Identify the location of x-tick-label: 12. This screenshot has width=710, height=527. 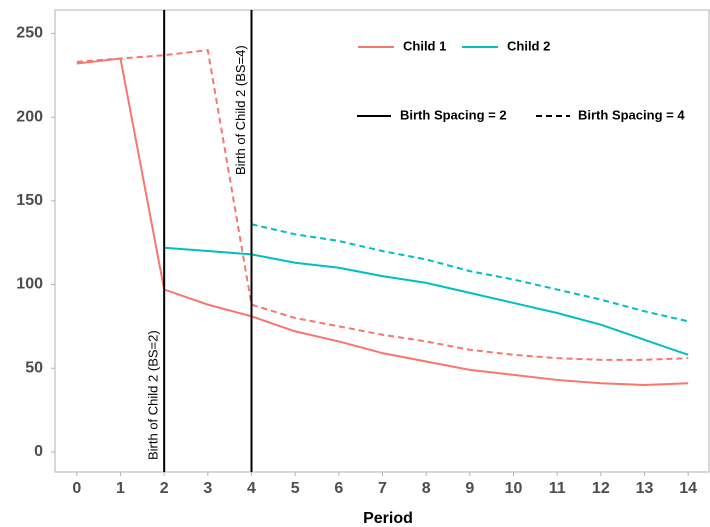
(601, 488).